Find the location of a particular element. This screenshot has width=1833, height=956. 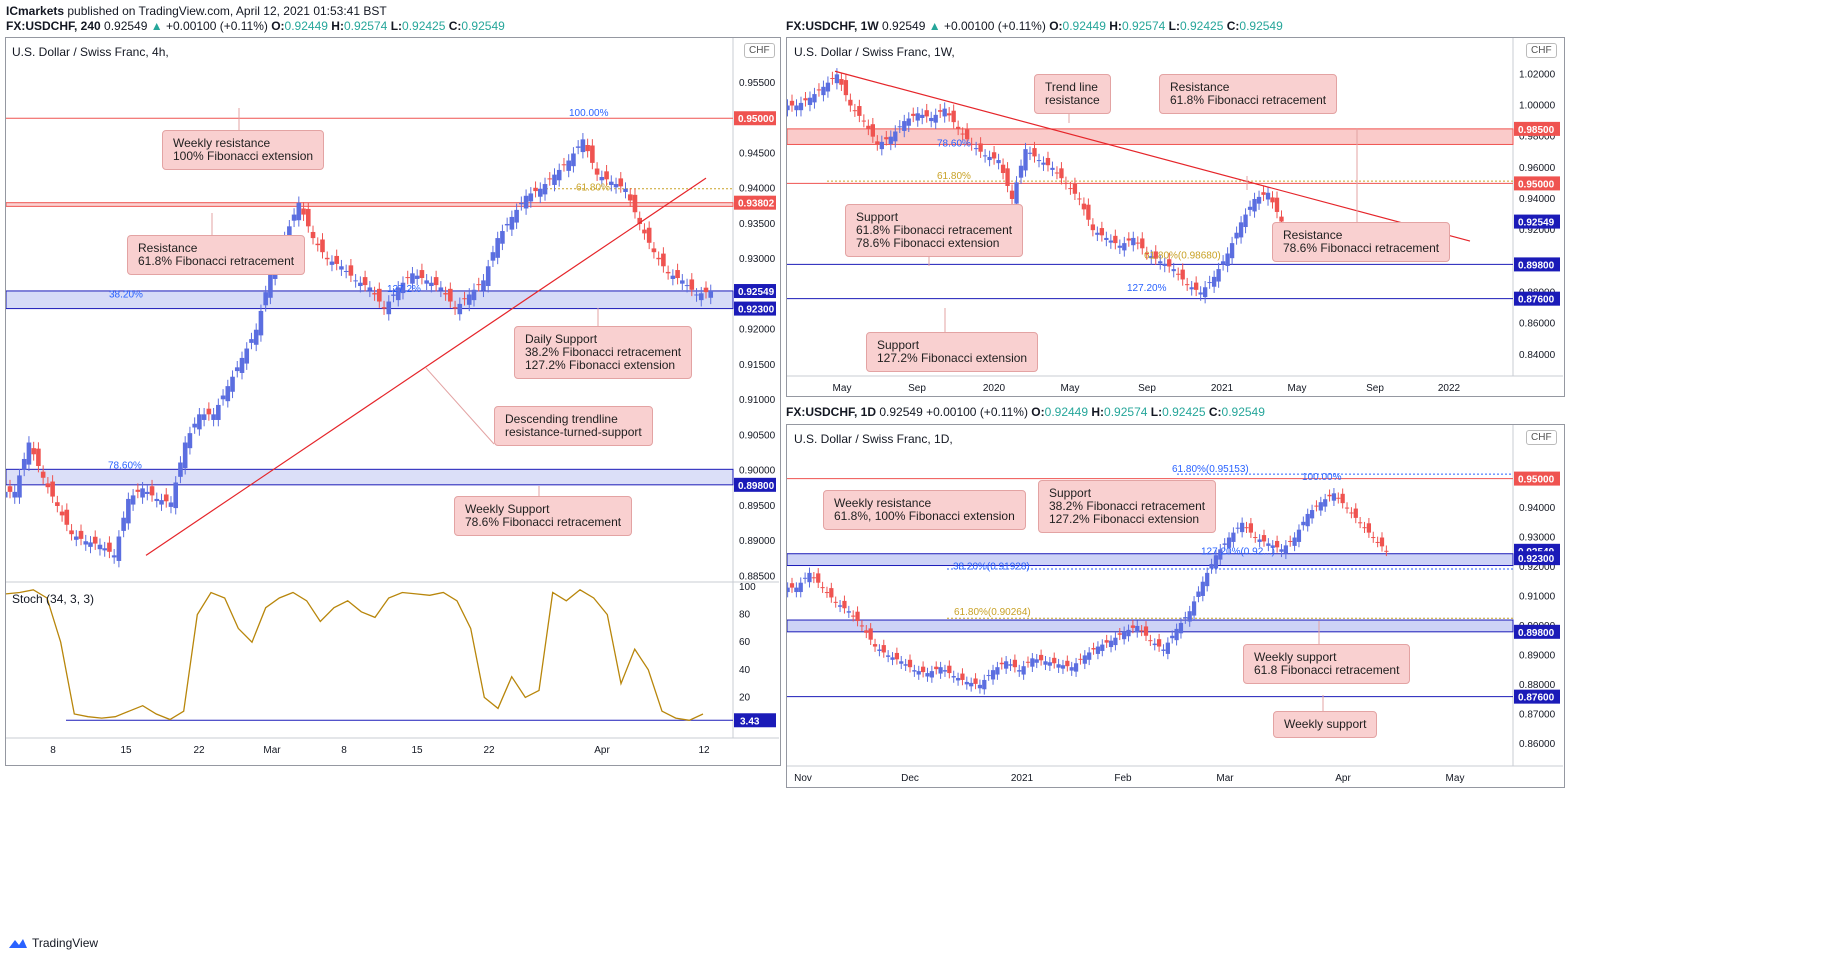

y-tick-label: 1.02000 is located at coordinates (1537, 74).